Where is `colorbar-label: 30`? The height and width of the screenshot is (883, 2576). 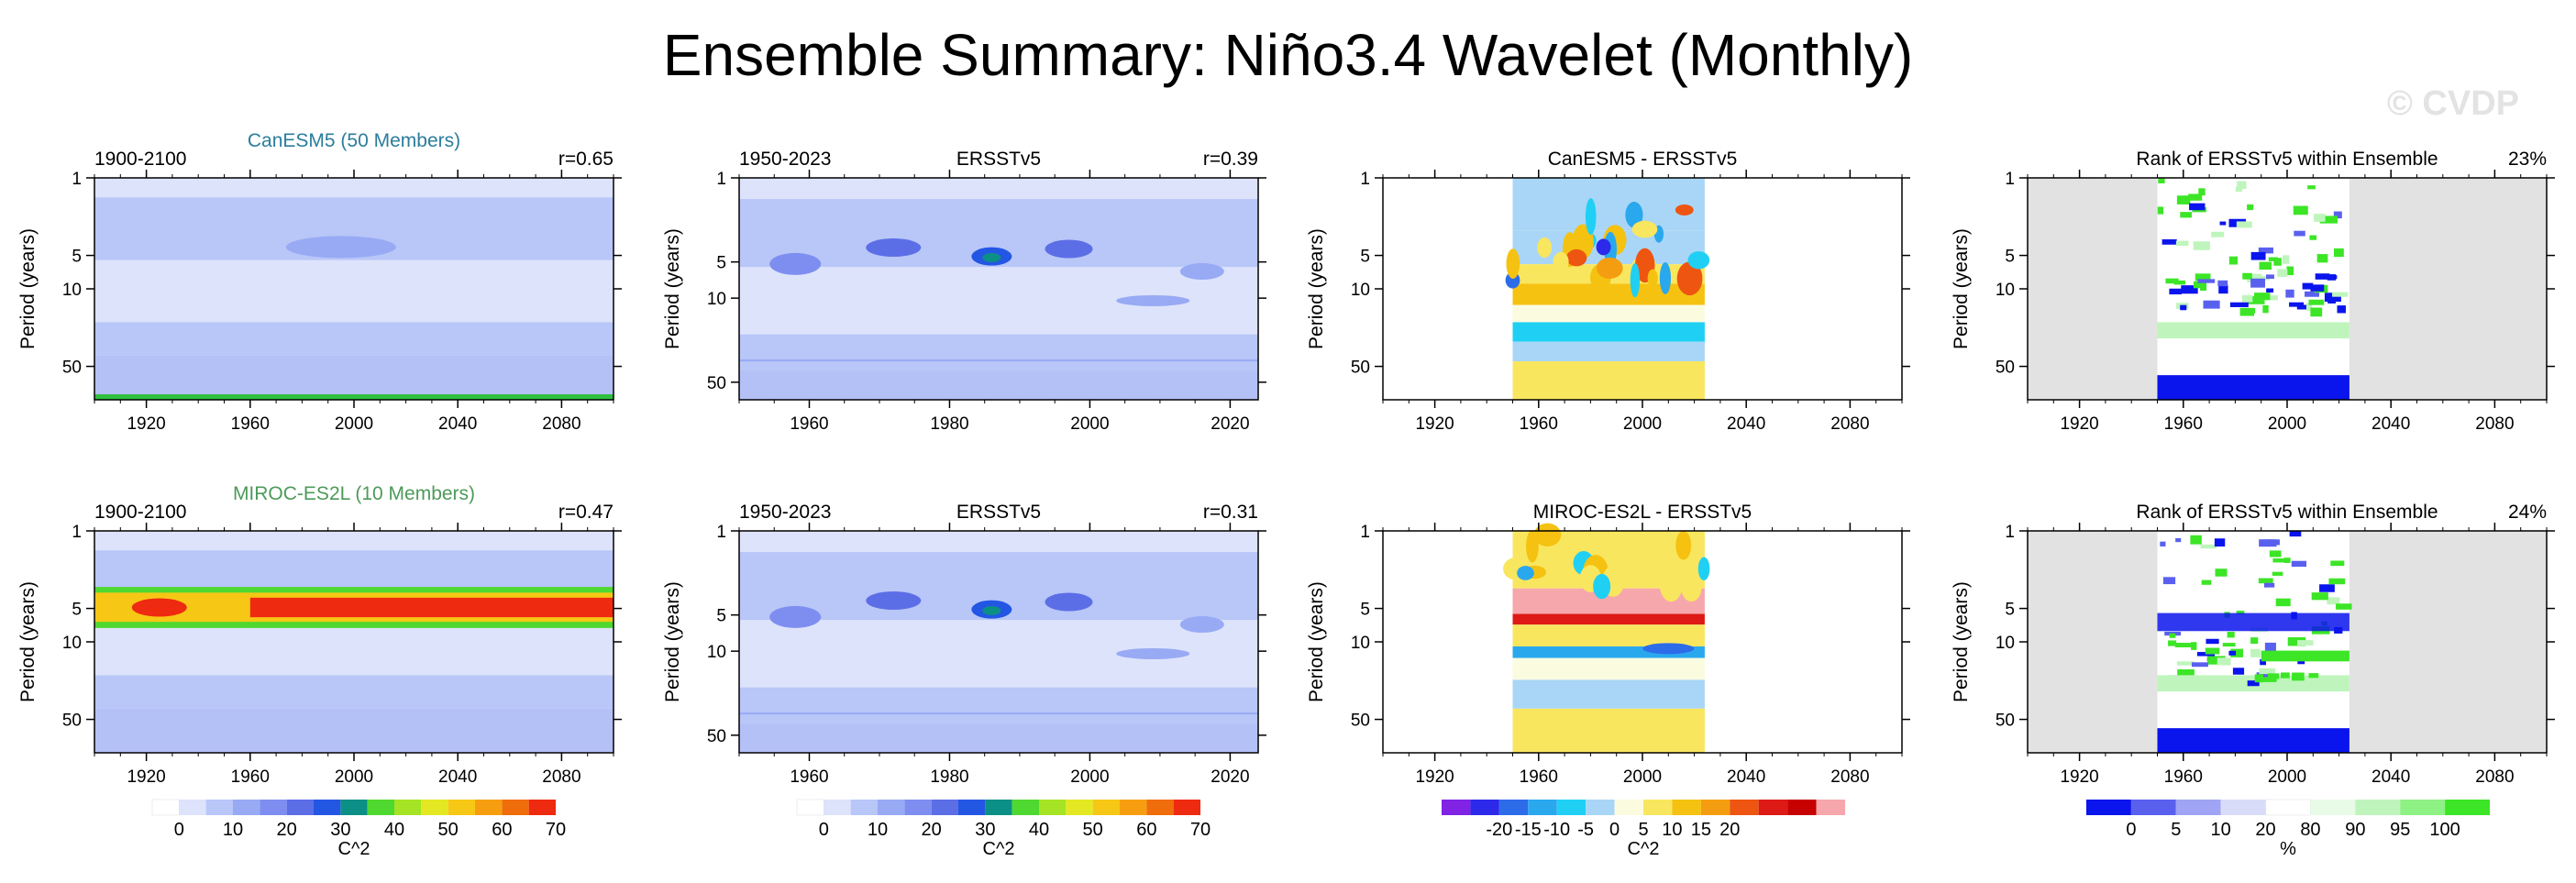
colorbar-label: 30 is located at coordinates (340, 830).